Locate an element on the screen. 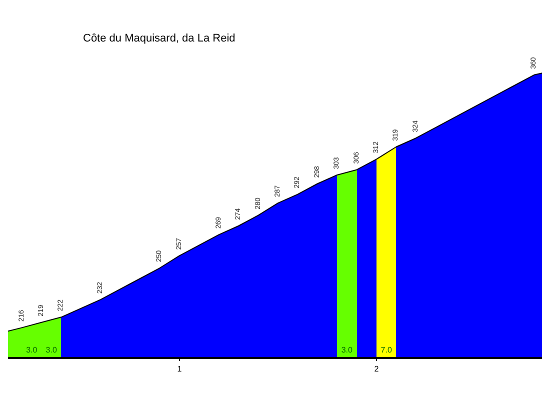 This screenshot has width=550, height=400. x-tick-label: 1 is located at coordinates (179, 369).